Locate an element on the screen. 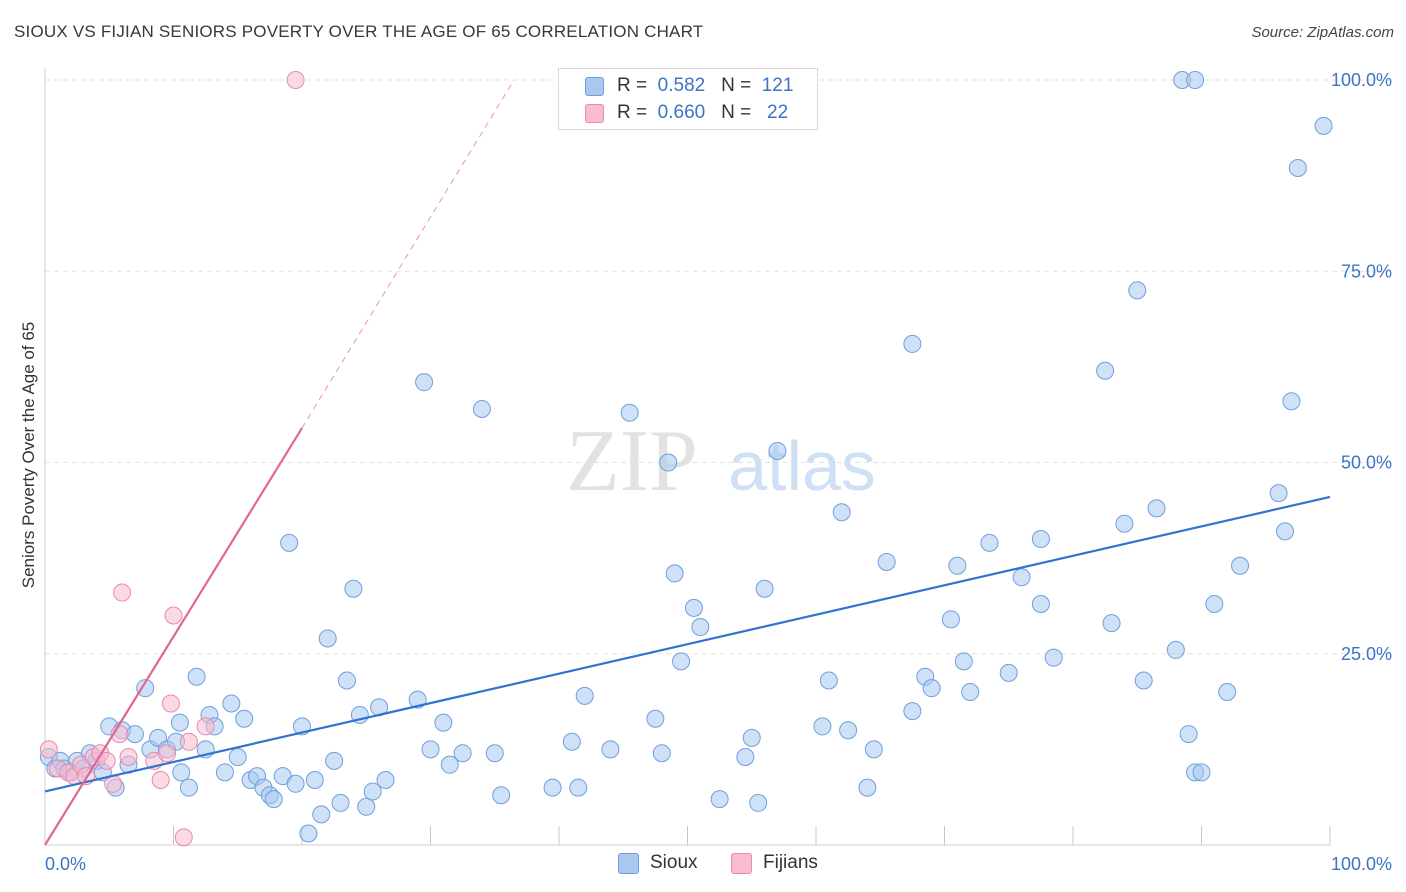 The height and width of the screenshot is (892, 1406). watermark-atlas: atlas is located at coordinates (802, 466).